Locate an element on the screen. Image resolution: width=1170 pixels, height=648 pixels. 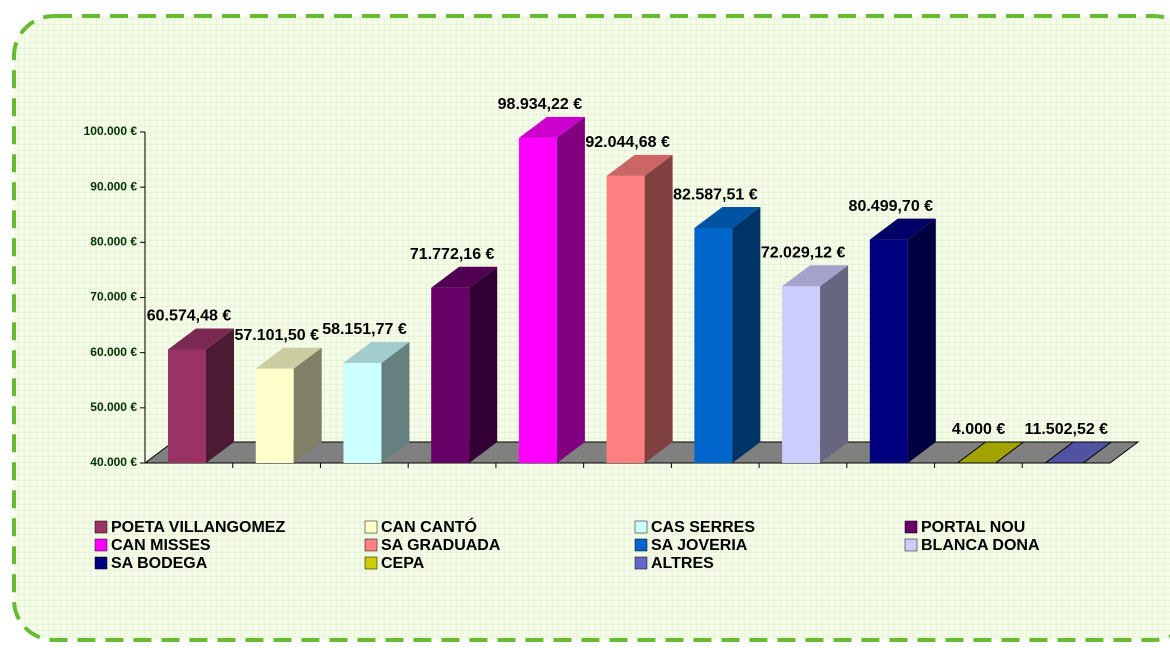
y-tick-label: 40.000 € is located at coordinates (113, 462).